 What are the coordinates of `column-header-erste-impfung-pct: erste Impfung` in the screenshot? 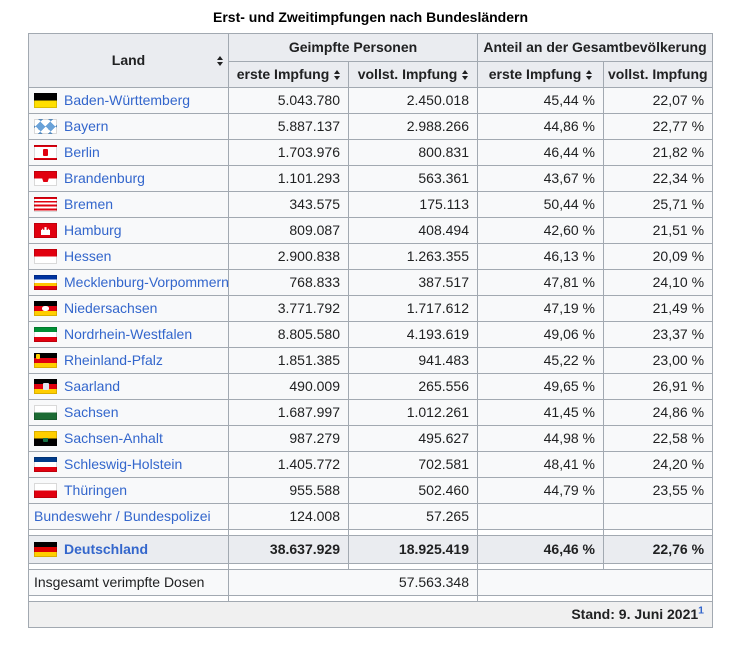 It's located at (540, 74).